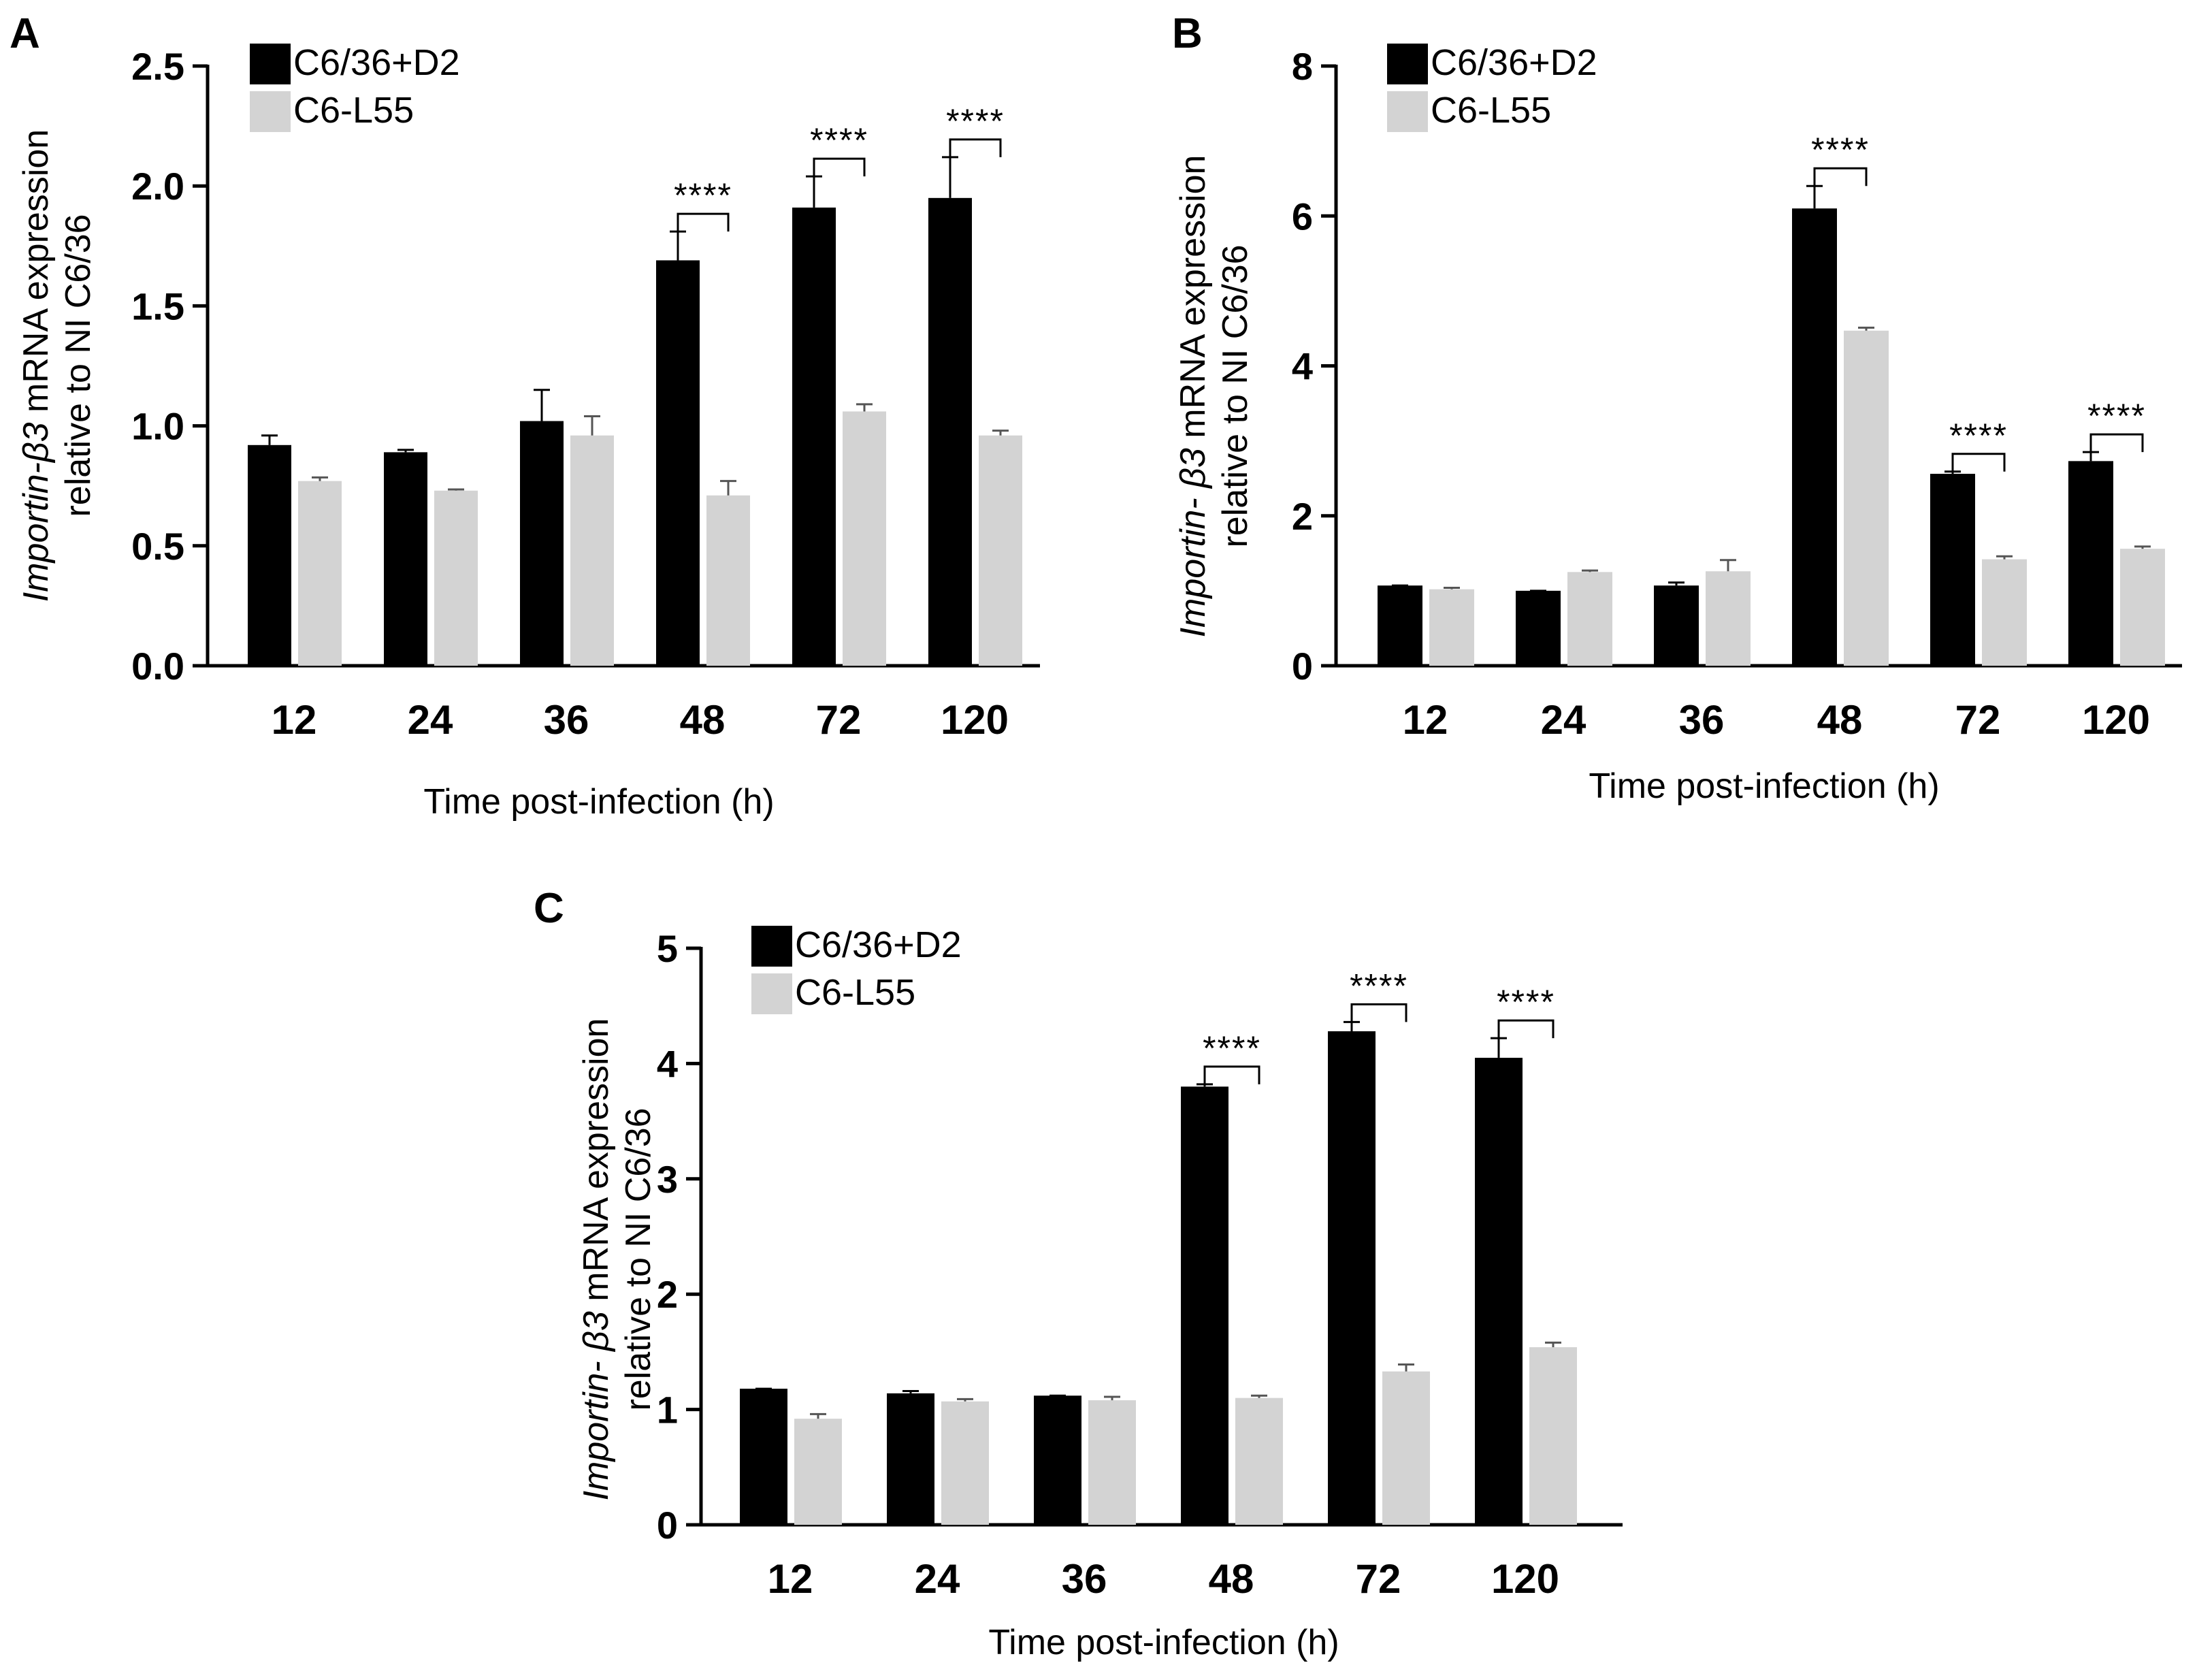  Describe the element at coordinates (1302, 217) in the screenshot. I see `y-tick-label: 6` at that location.